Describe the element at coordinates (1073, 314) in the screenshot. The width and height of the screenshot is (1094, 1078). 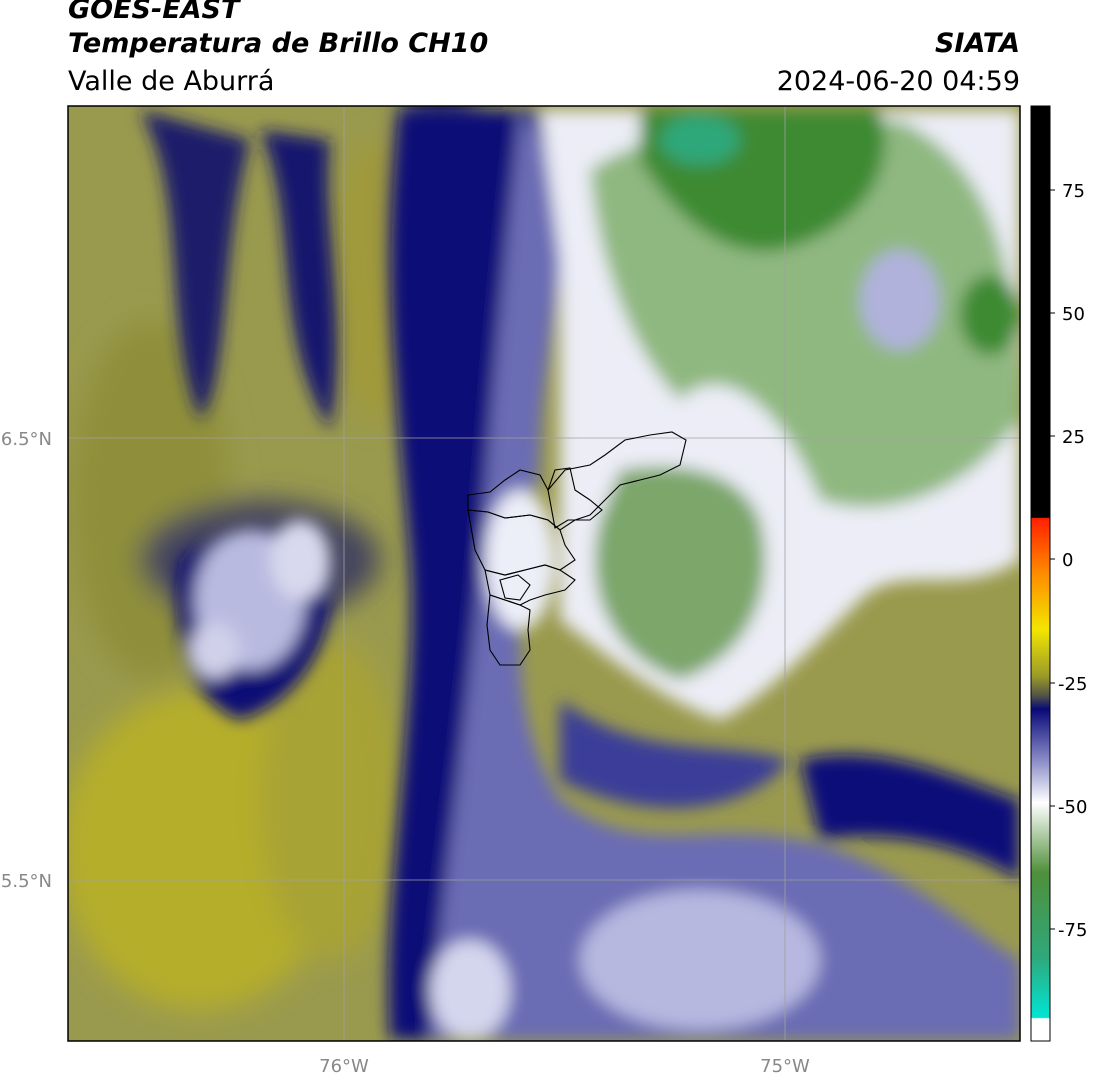
I see `colorbar-tick-50: 50` at that location.